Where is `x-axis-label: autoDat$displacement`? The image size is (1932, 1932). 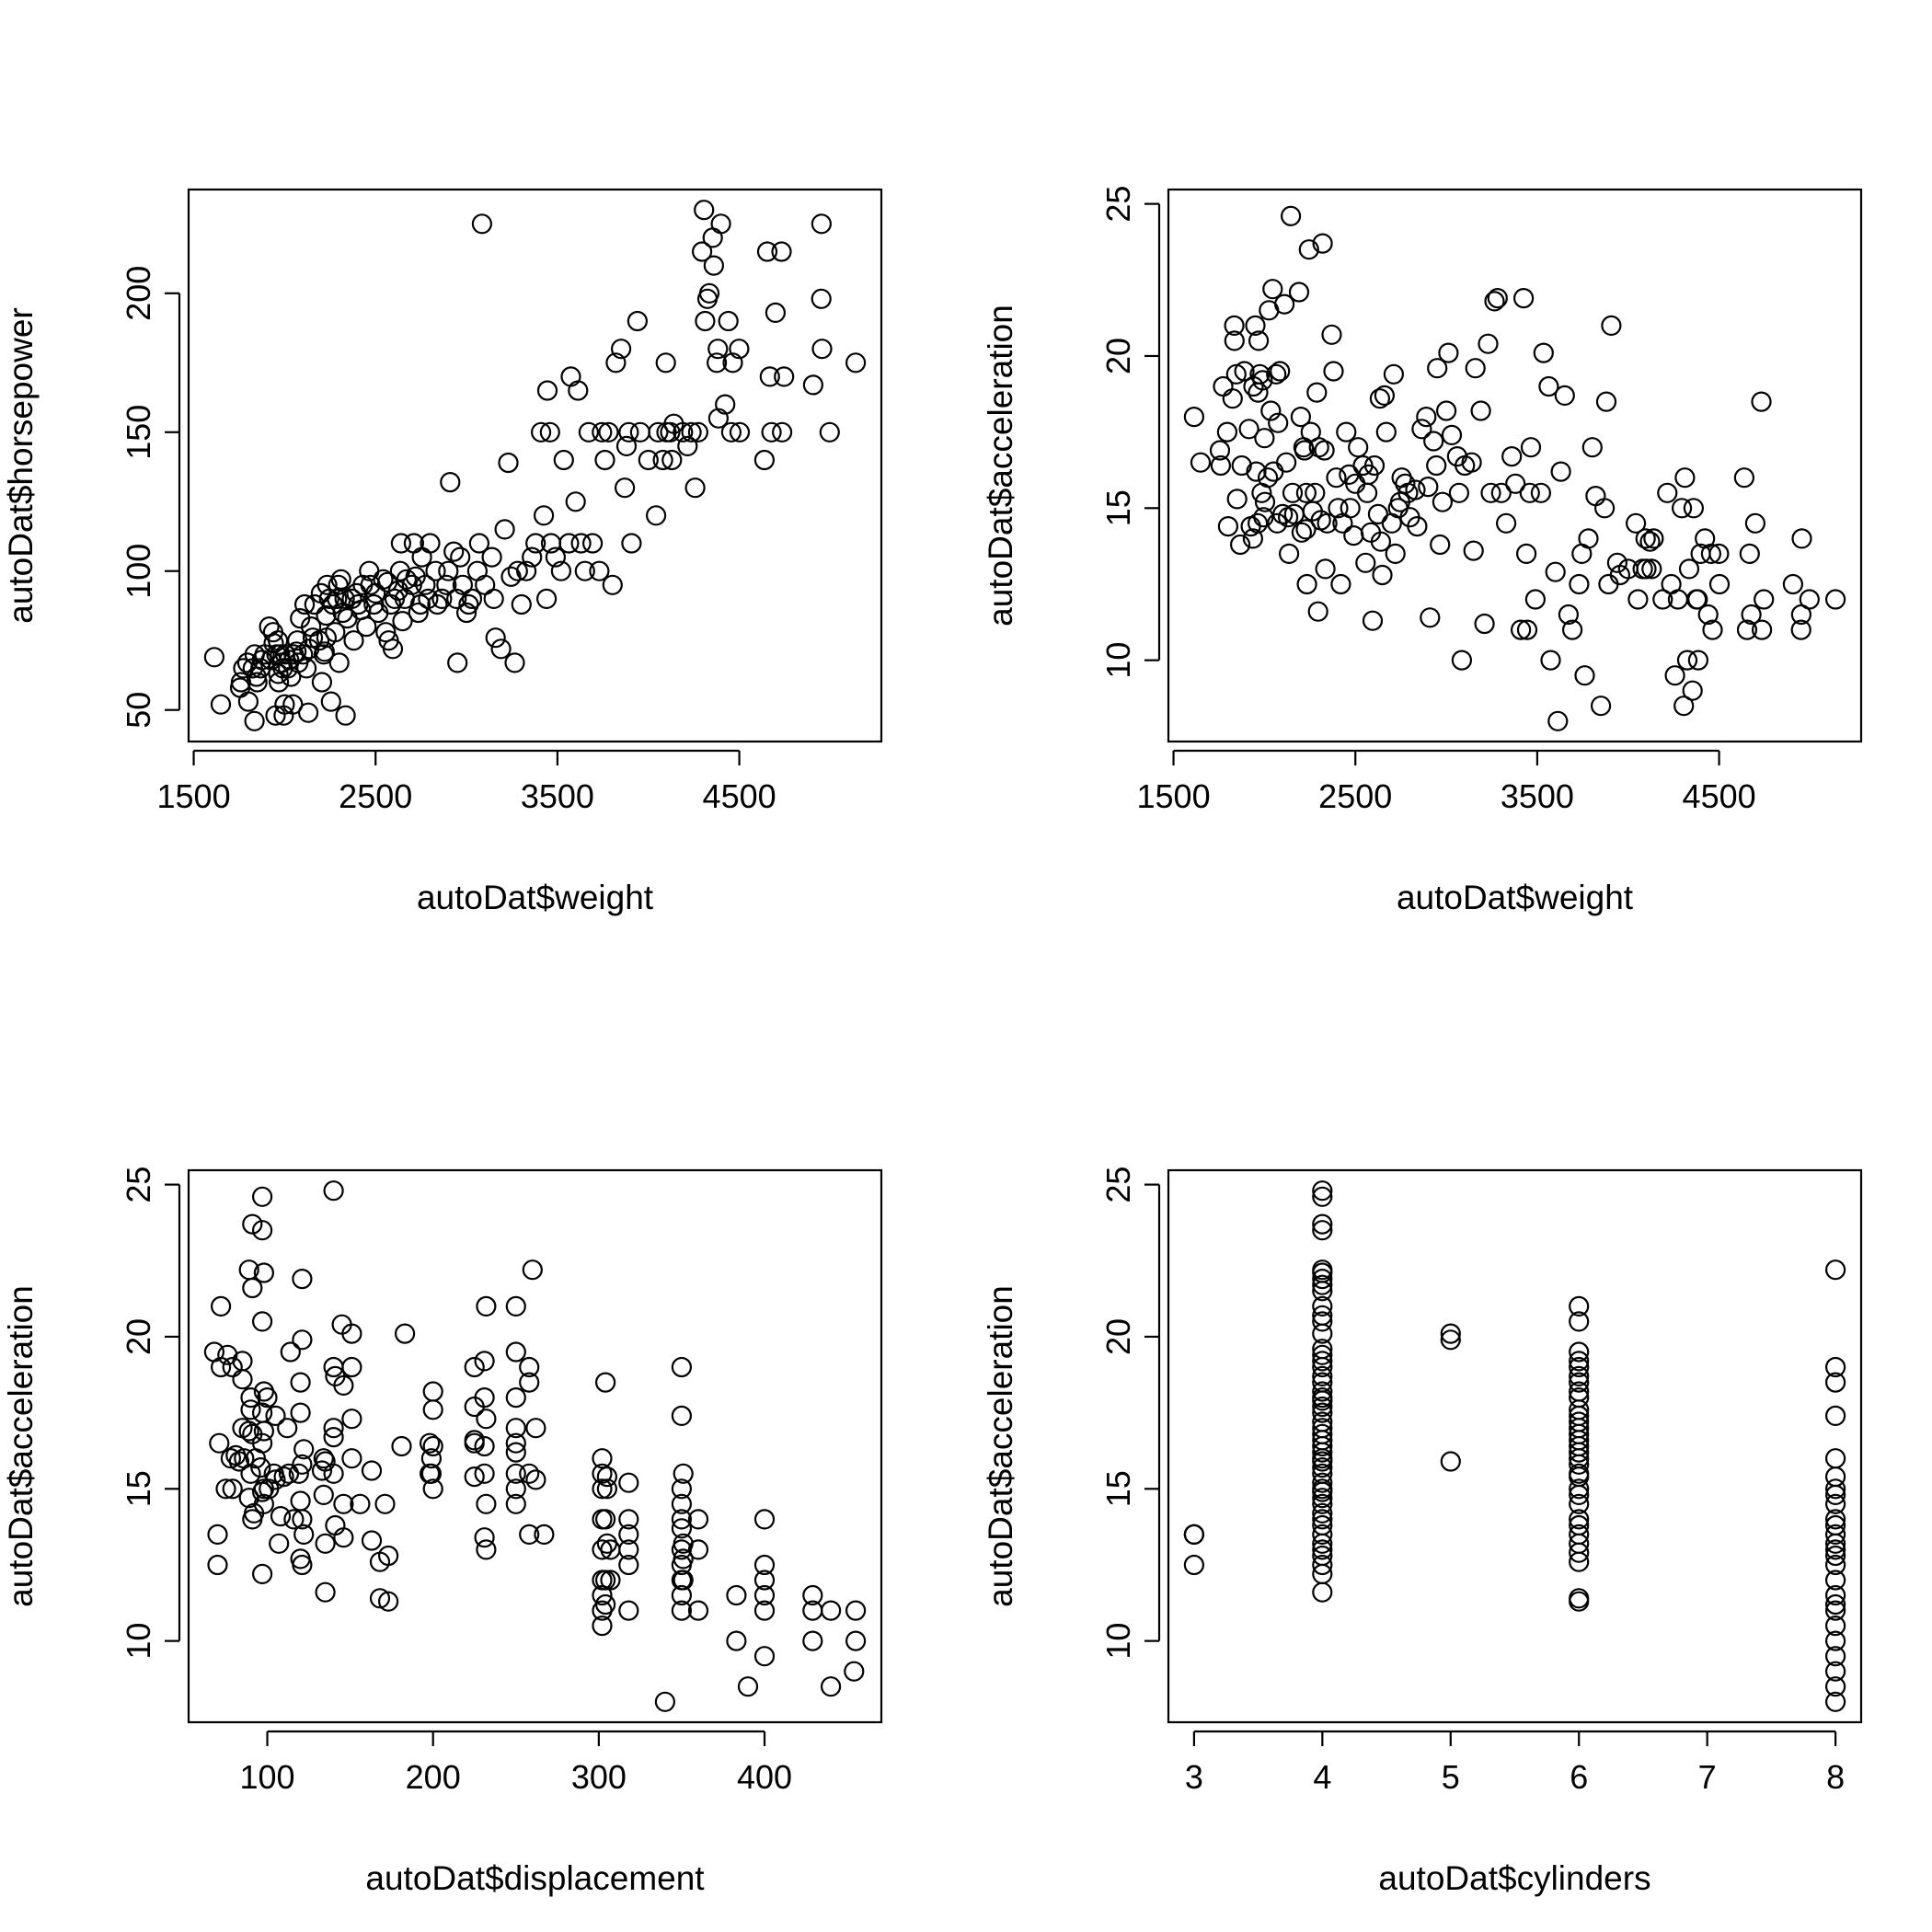
x-axis-label: autoDat$displacement is located at coordinates (535, 1878).